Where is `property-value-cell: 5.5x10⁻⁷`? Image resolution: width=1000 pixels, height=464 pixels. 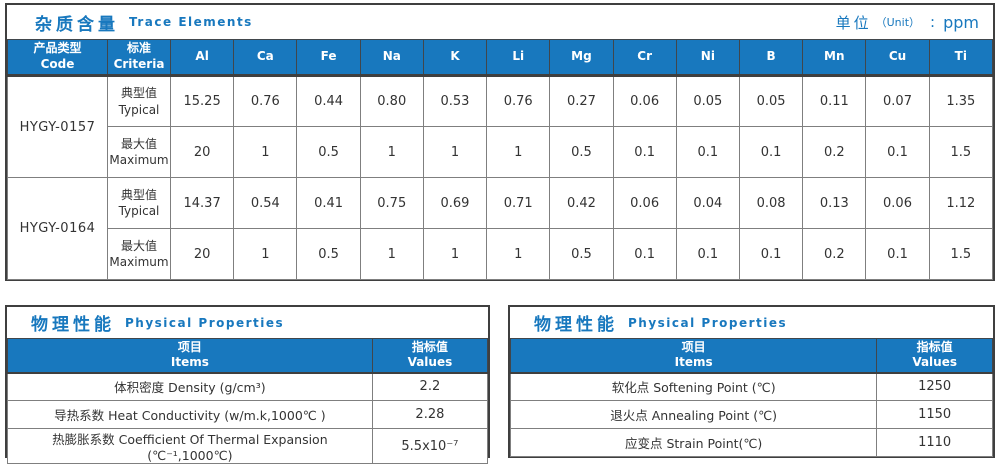 property-value-cell: 5.5x10⁻⁷ is located at coordinates (430, 446).